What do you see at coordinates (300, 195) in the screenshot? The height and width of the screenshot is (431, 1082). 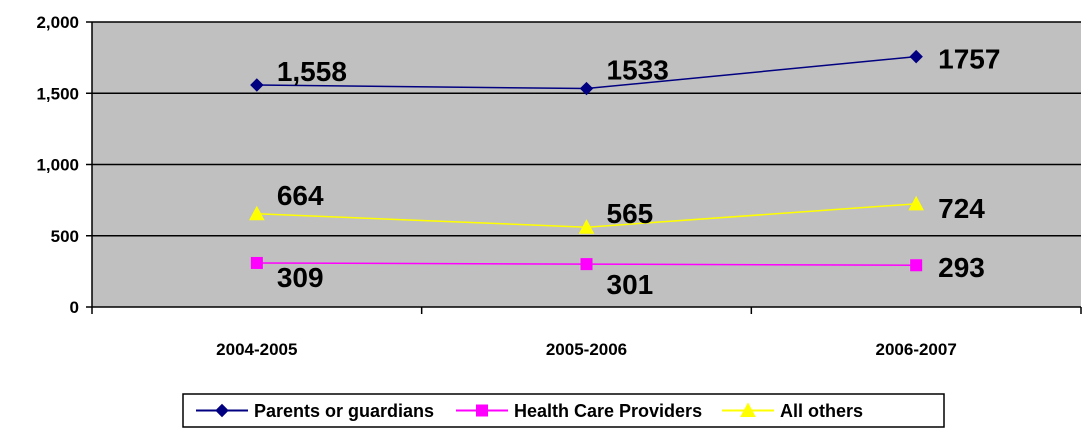 I see `data-label-all-others: 664` at bounding box center [300, 195].